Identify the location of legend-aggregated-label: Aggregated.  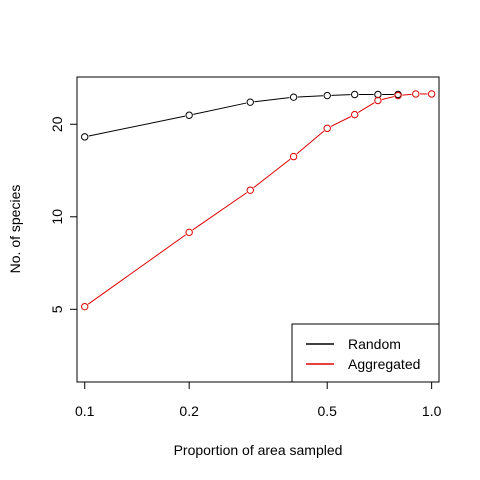
(384, 364).